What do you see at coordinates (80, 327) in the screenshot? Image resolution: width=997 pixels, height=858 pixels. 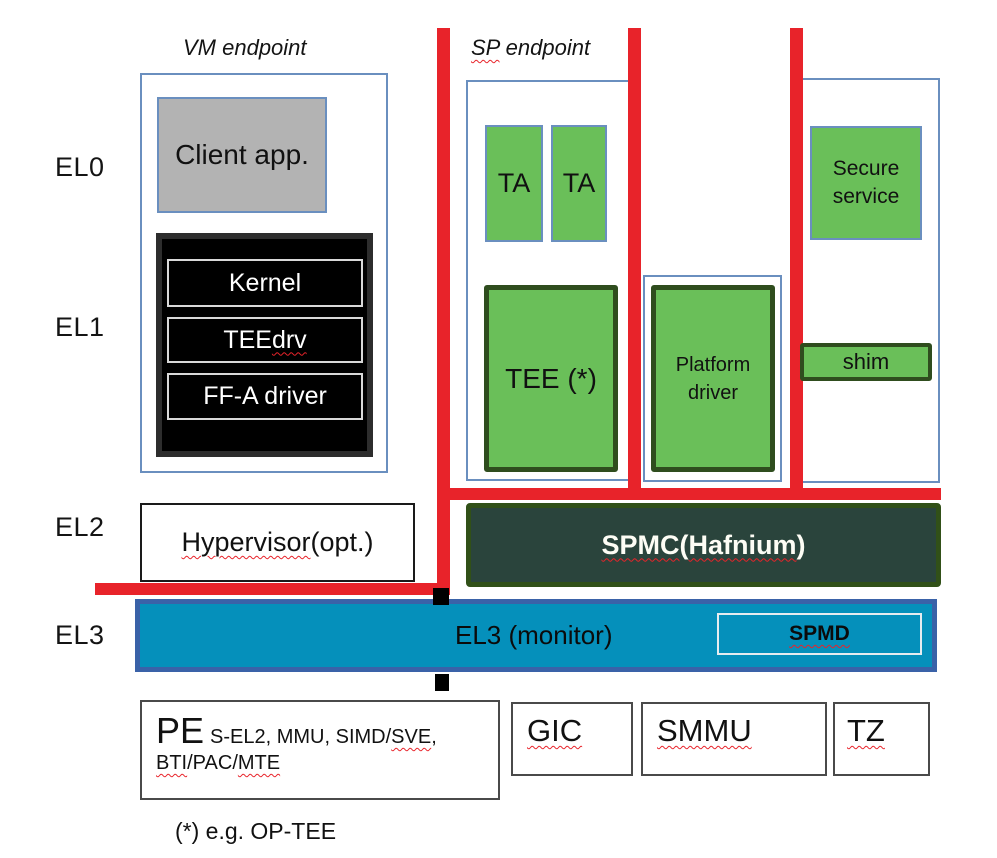 I see `el1-label: EL1` at bounding box center [80, 327].